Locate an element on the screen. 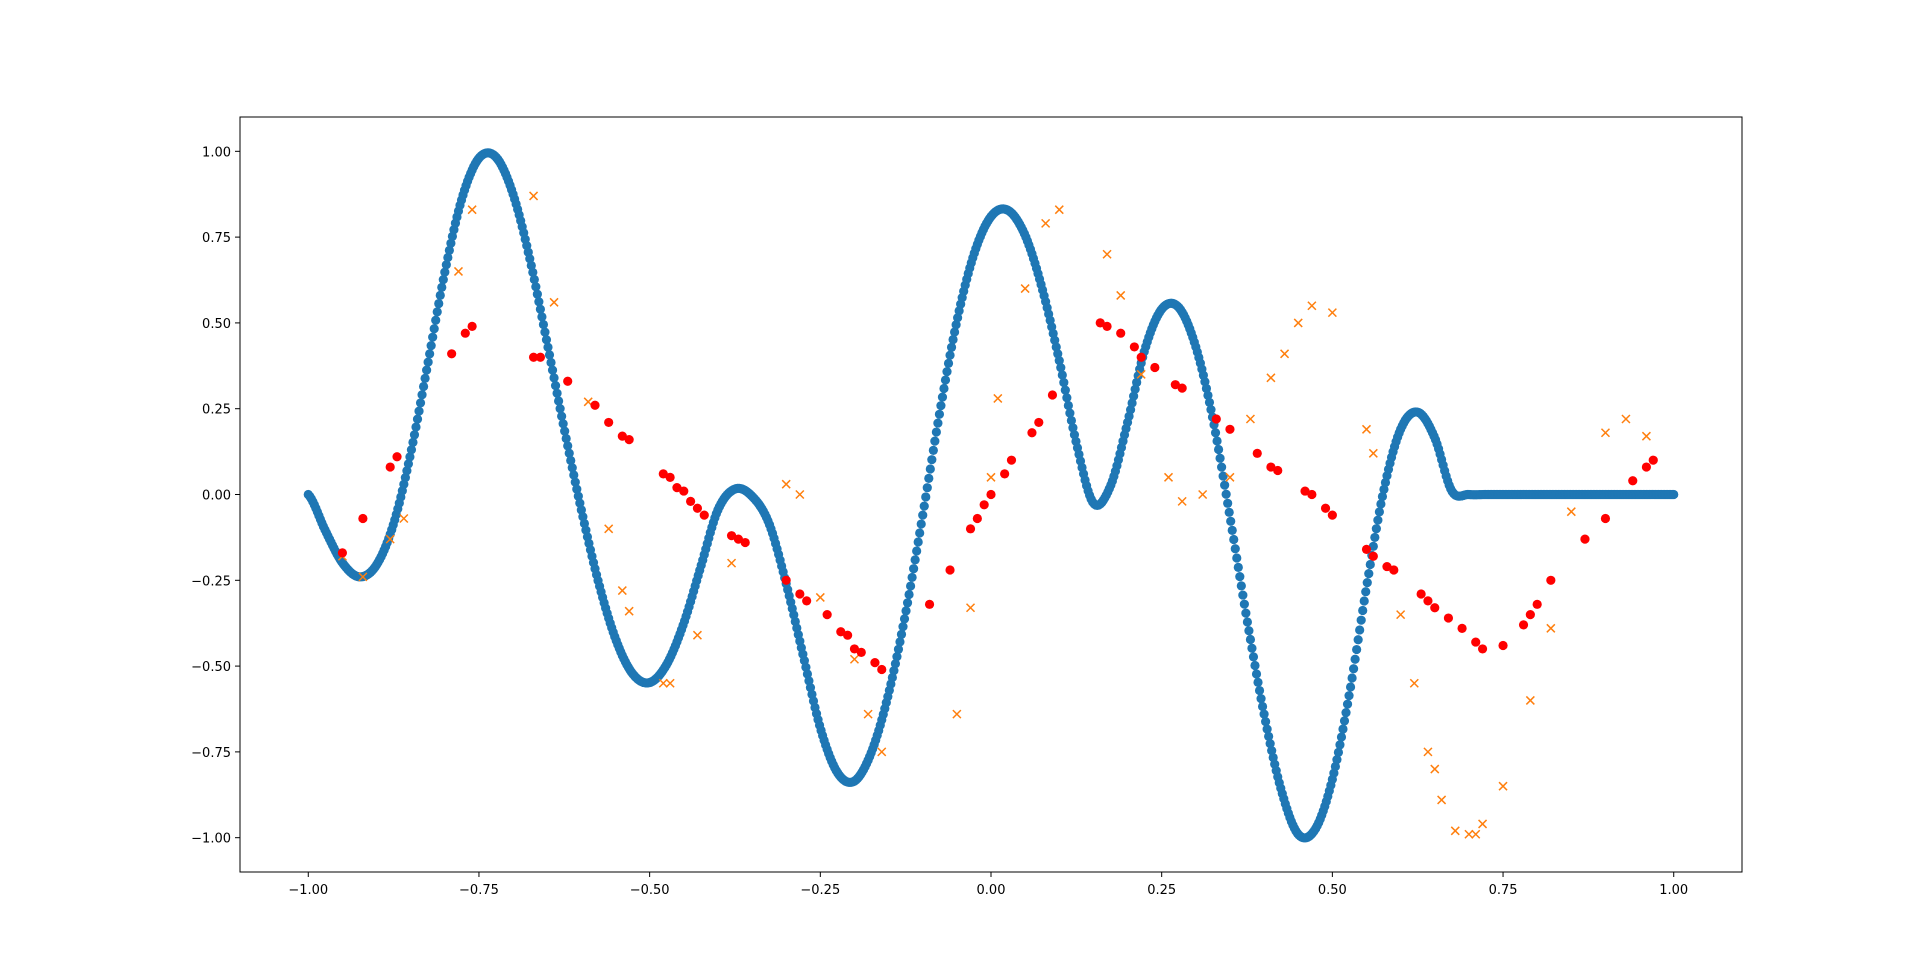 This screenshot has width=1914, height=969. y-tick-label: −0.75 is located at coordinates (211, 753).